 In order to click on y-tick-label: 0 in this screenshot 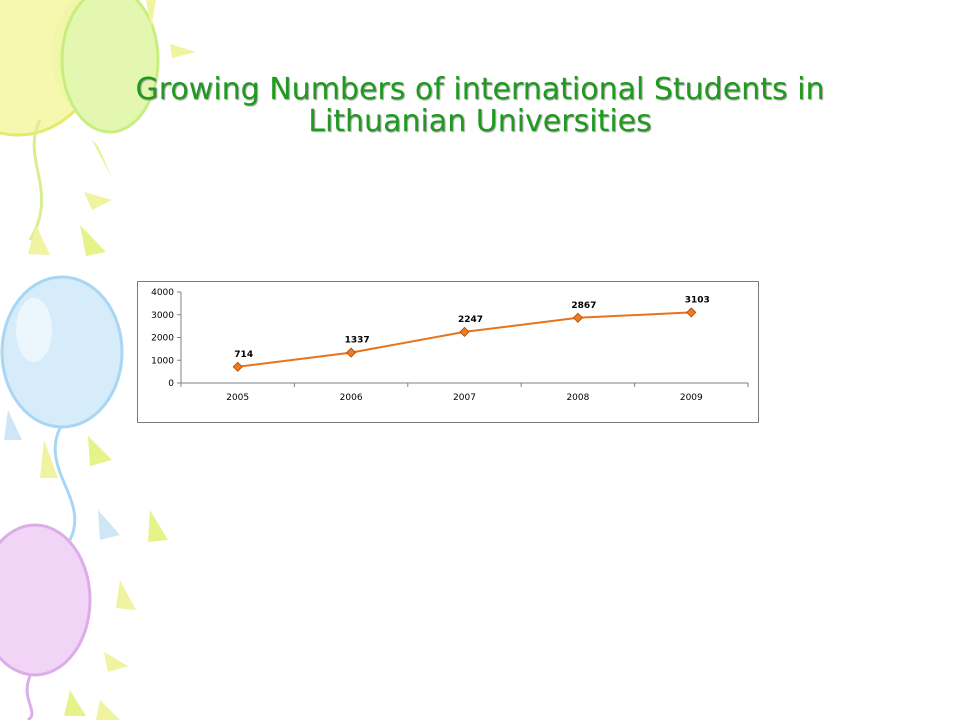, I will do `click(171, 384)`.